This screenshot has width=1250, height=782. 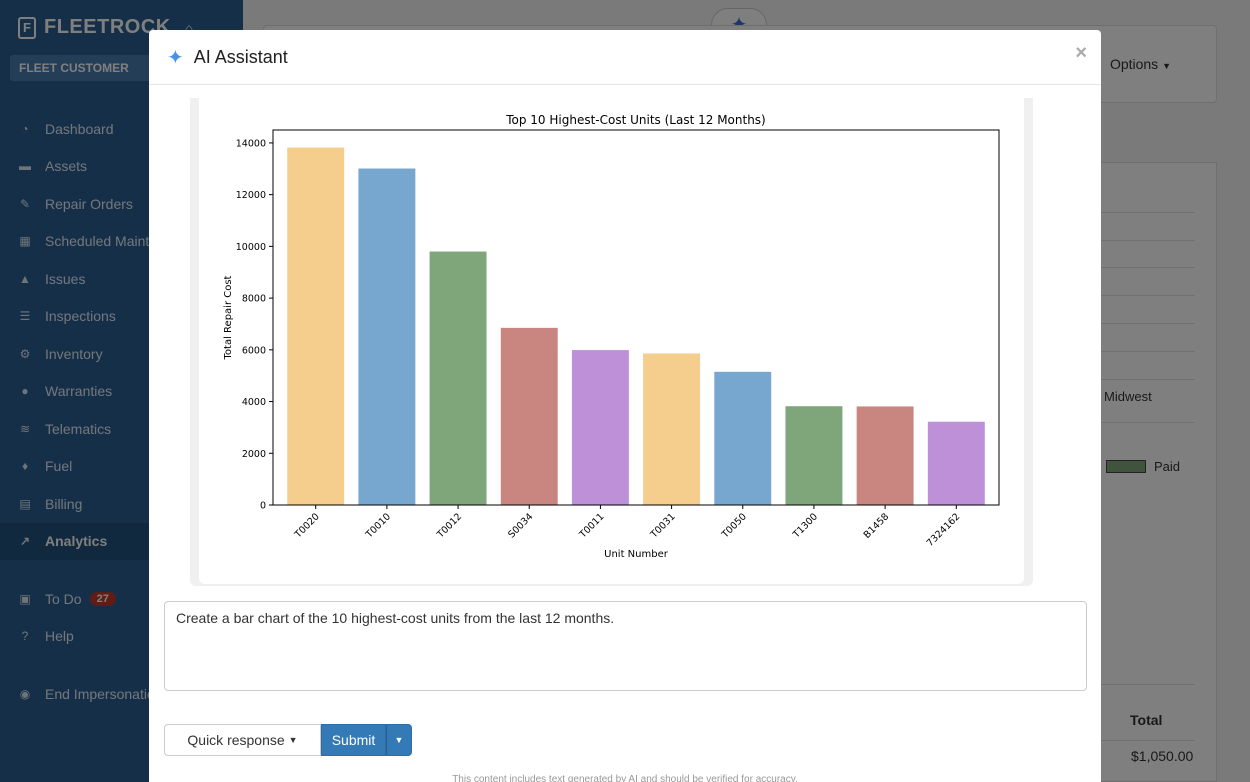 I want to click on y-tick-label: 14000, so click(x=251, y=143).